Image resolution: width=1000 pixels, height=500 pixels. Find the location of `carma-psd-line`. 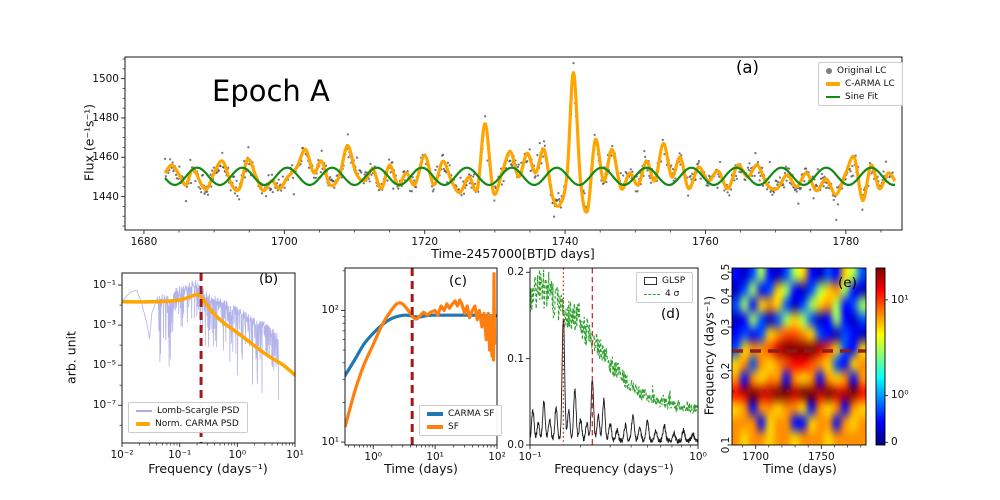

carma-psd-line is located at coordinates (208, 334).